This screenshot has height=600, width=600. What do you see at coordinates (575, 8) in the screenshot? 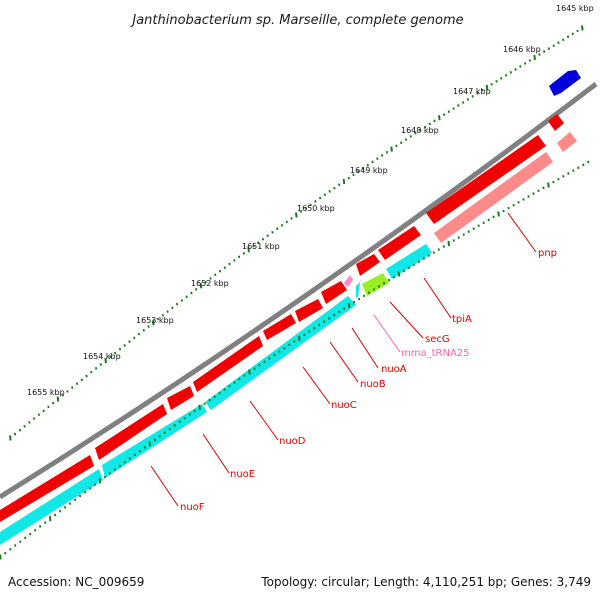
I see `tick-label-1645: 1645 kbp` at bounding box center [575, 8].